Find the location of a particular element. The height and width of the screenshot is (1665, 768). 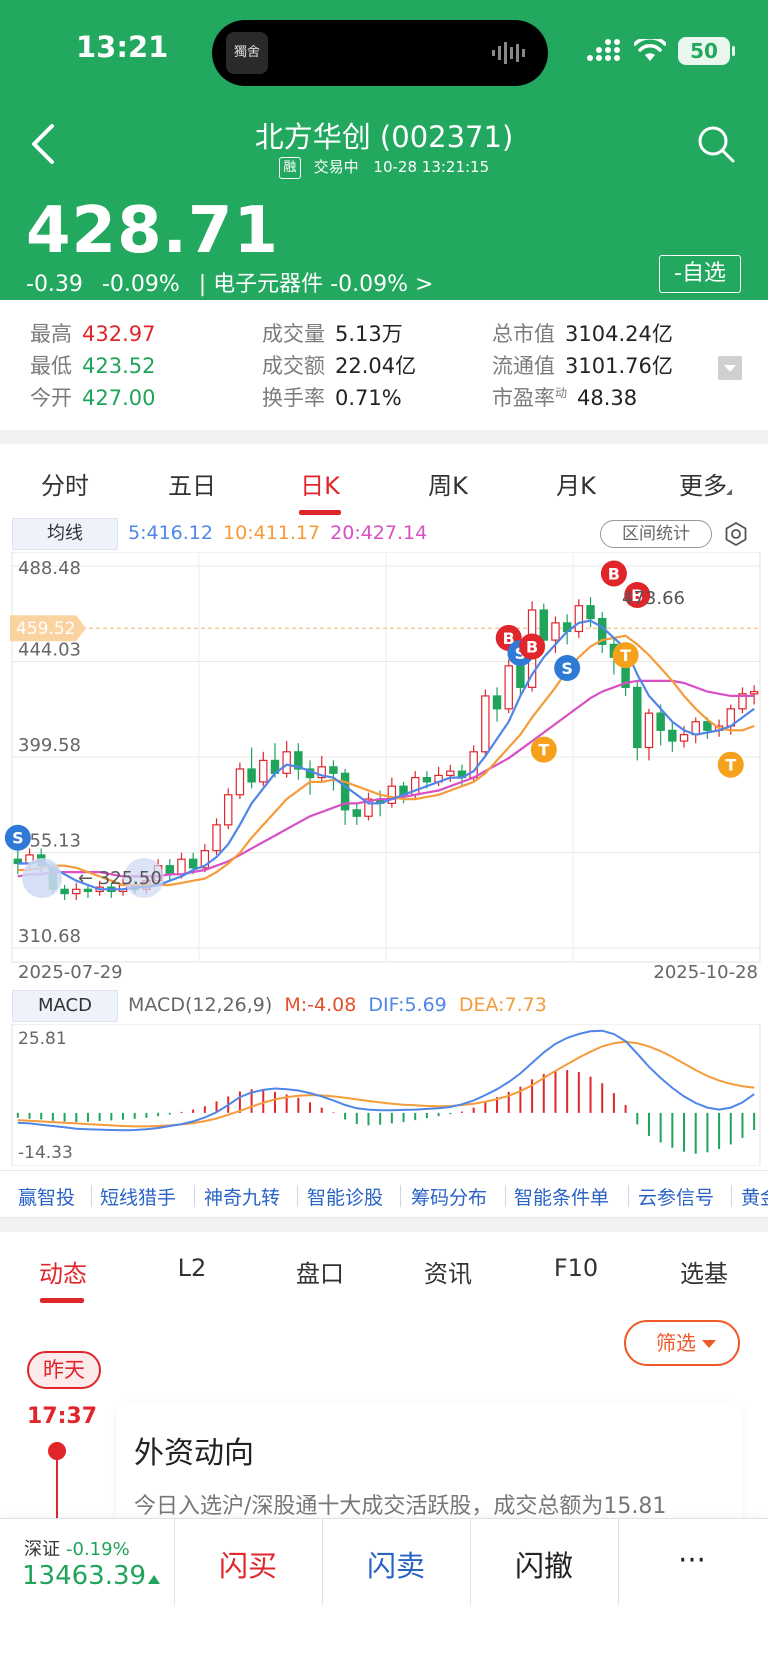

filter-button: 筛选 is located at coordinates (682, 1343).